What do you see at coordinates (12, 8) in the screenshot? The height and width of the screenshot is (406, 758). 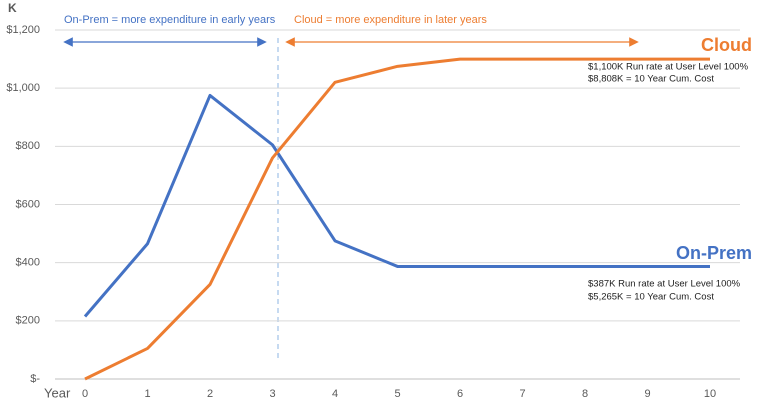 I see `y-unit: K` at bounding box center [12, 8].